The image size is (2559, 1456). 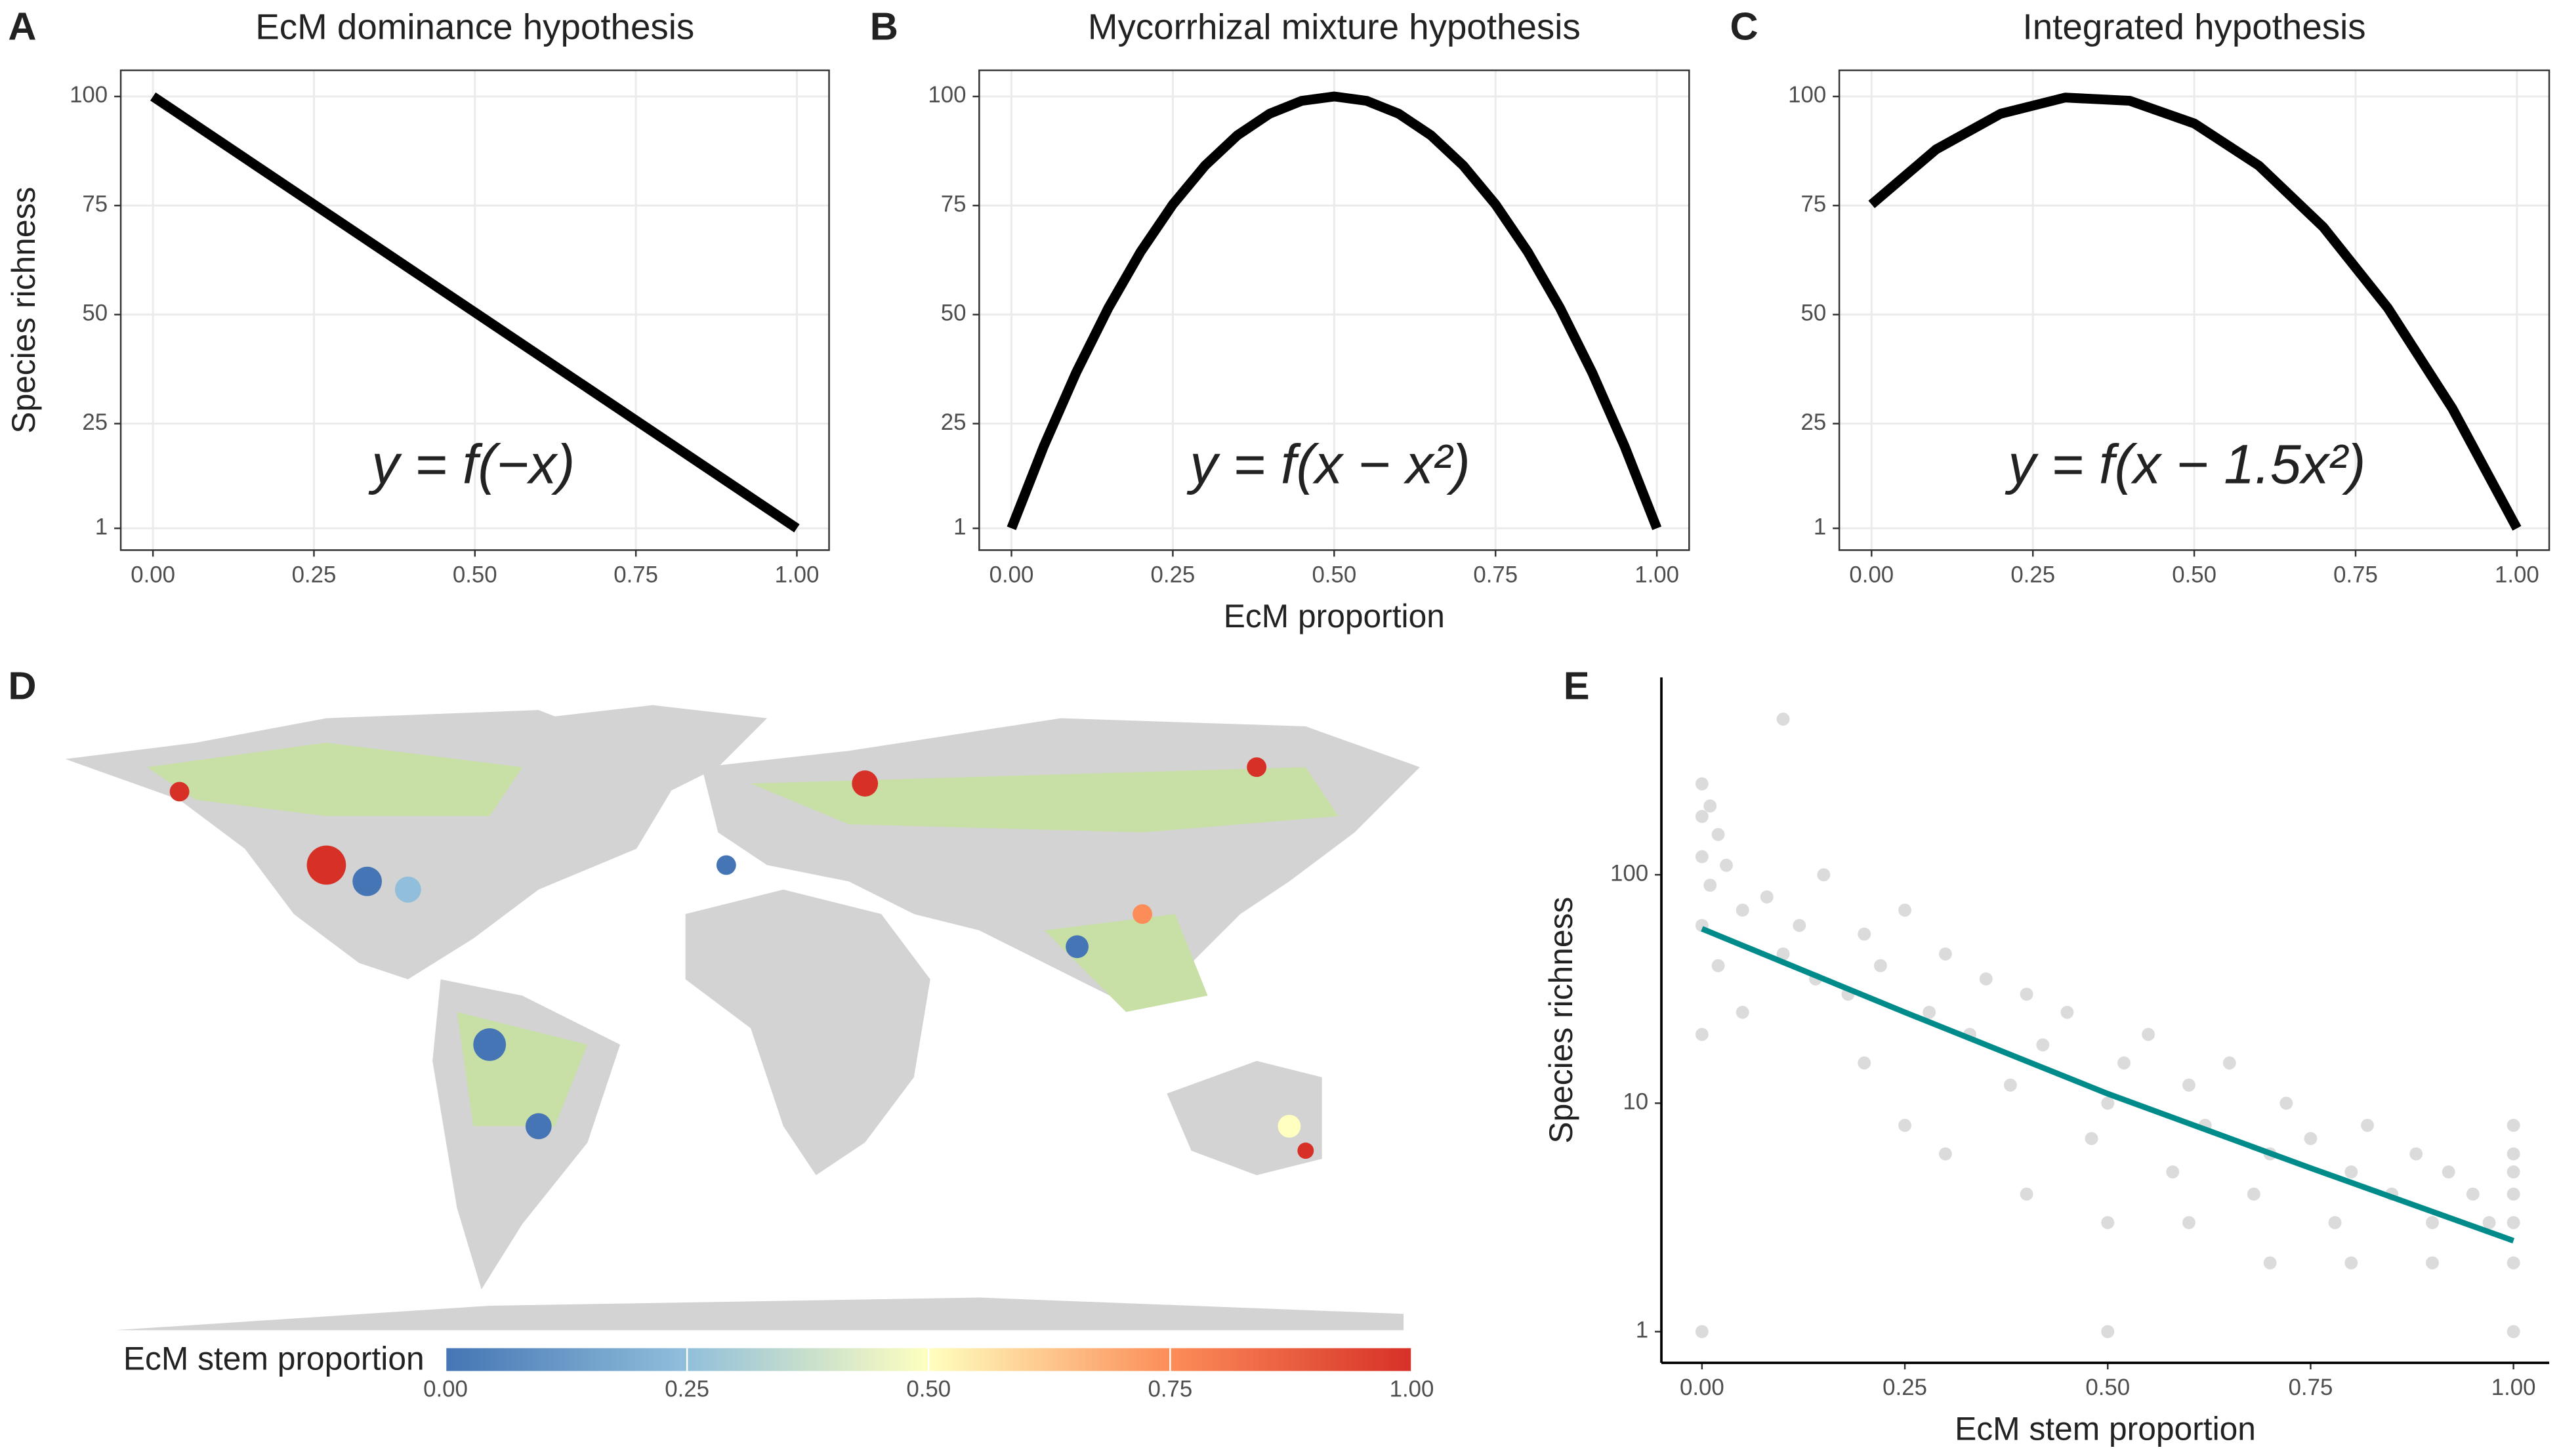 What do you see at coordinates (1335, 26) in the screenshot?
I see `chart-title: Mycorrhizal mixture hypothesis` at bounding box center [1335, 26].